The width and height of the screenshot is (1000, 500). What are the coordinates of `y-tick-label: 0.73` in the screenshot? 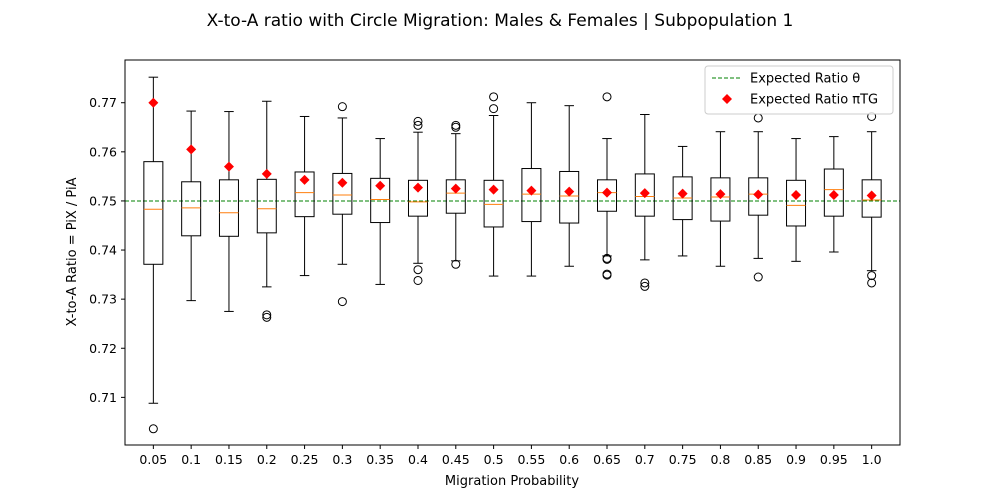 It's located at (103, 299).